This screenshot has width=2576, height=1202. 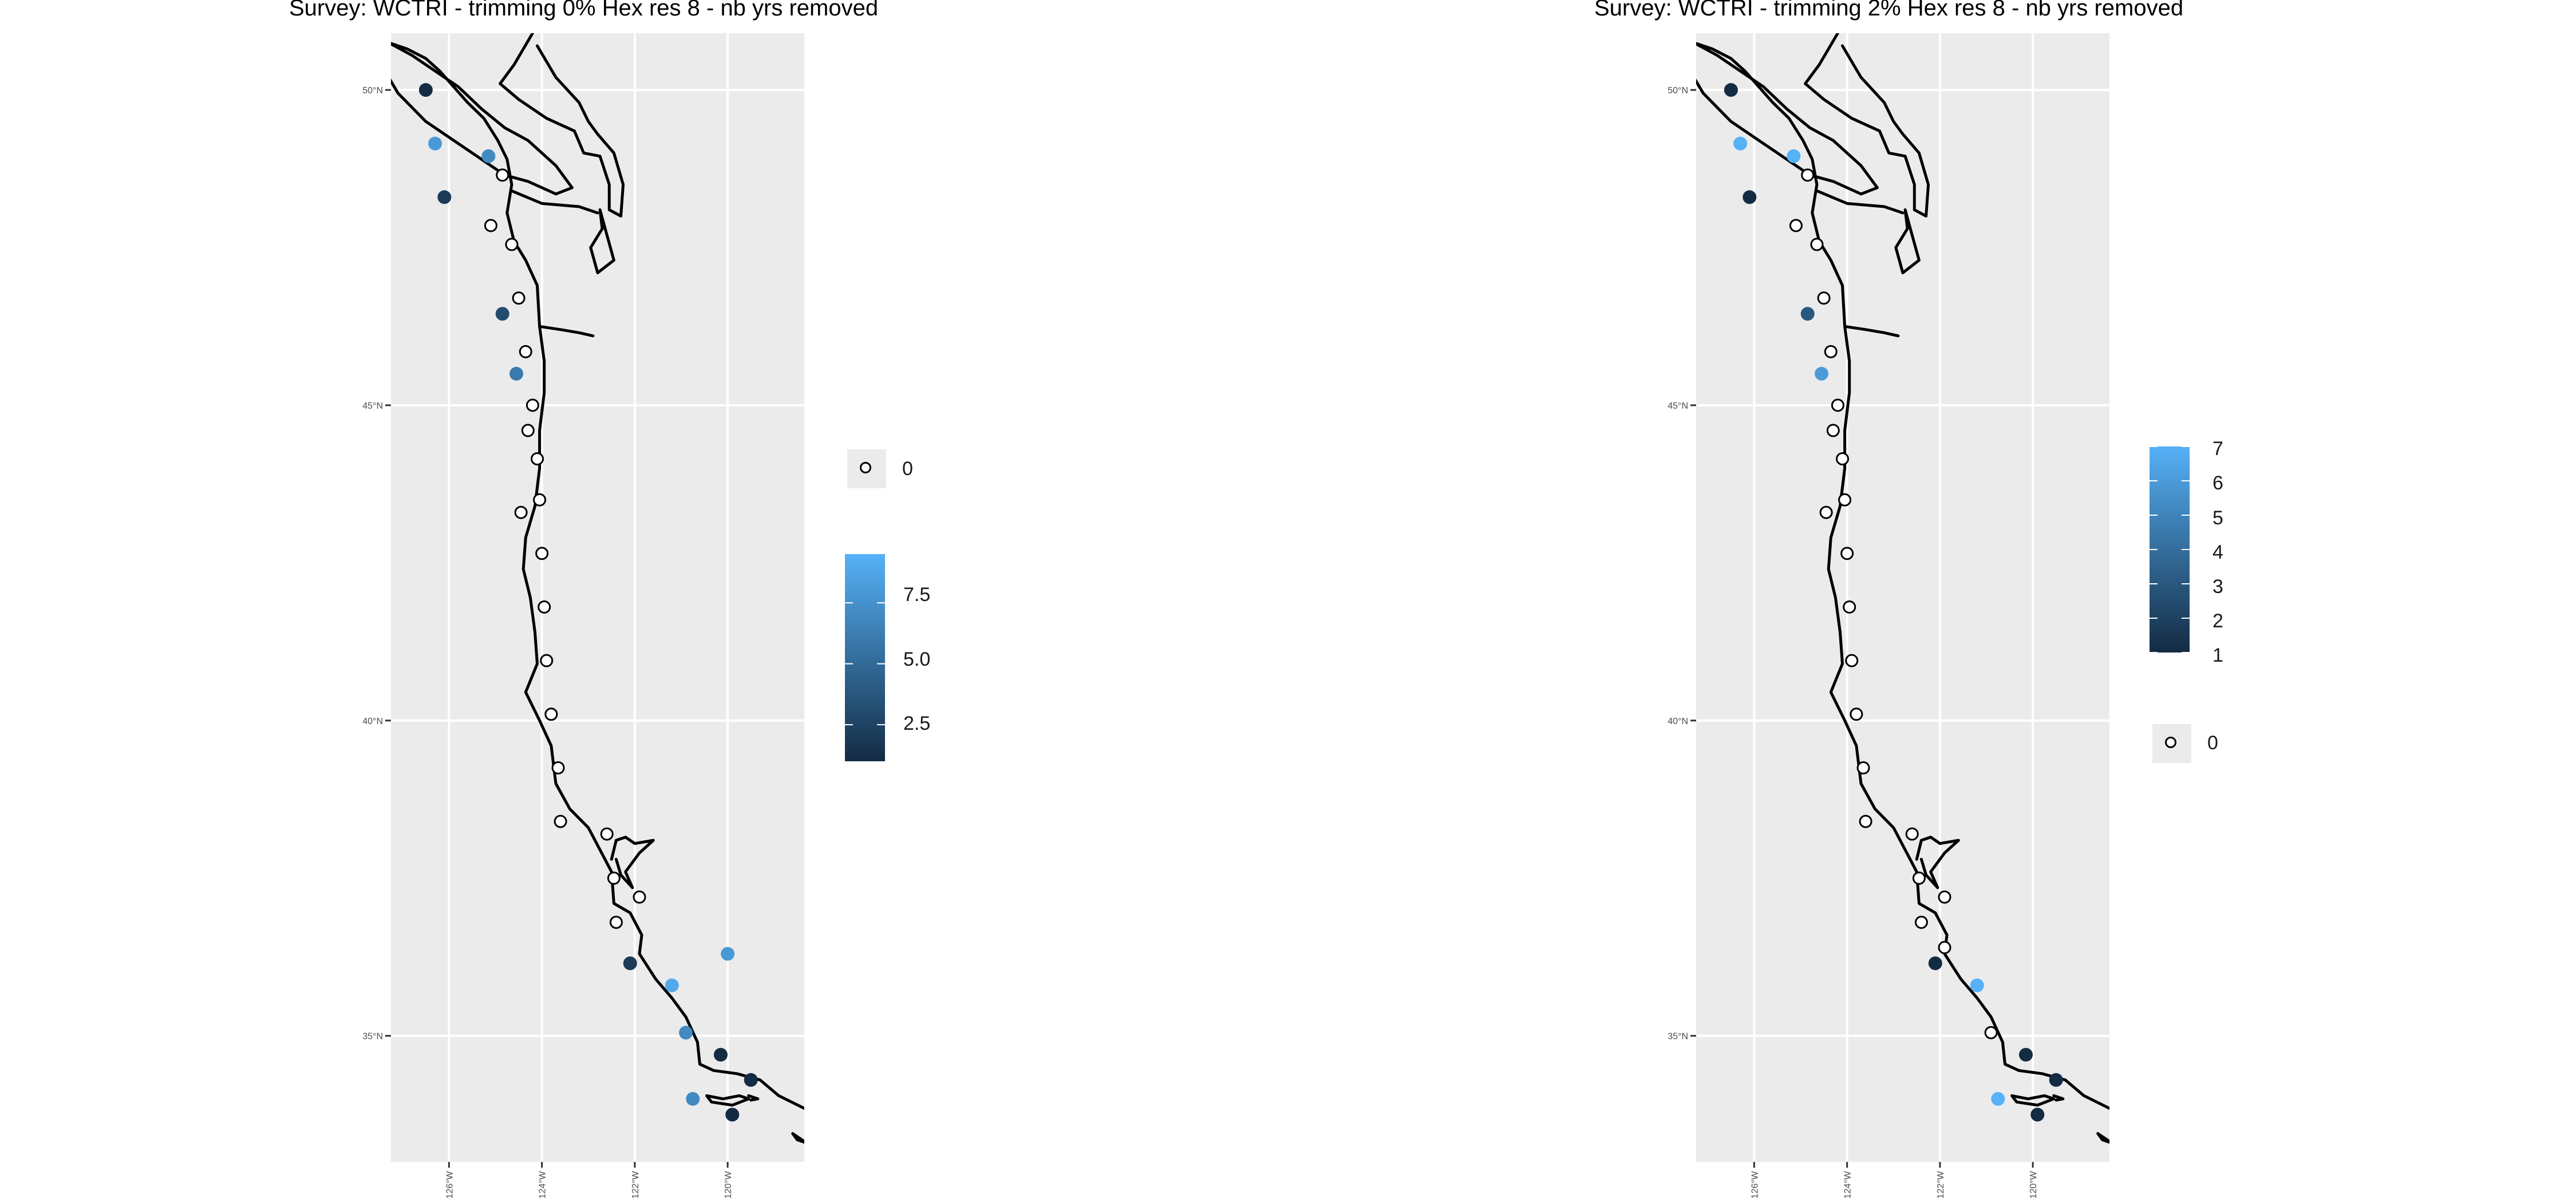 I want to click on colorbar-tick-label: 1, so click(x=2217, y=656).